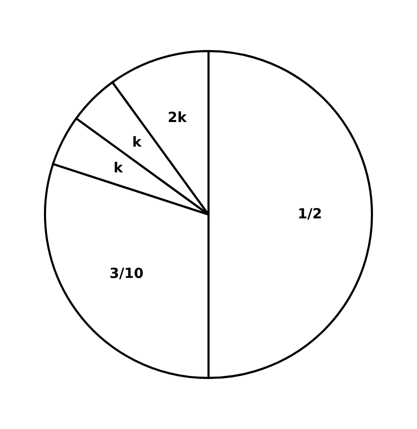 This screenshot has height=429, width=417. What do you see at coordinates (177, 116) in the screenshot?
I see `slice-label: 2k` at bounding box center [177, 116].